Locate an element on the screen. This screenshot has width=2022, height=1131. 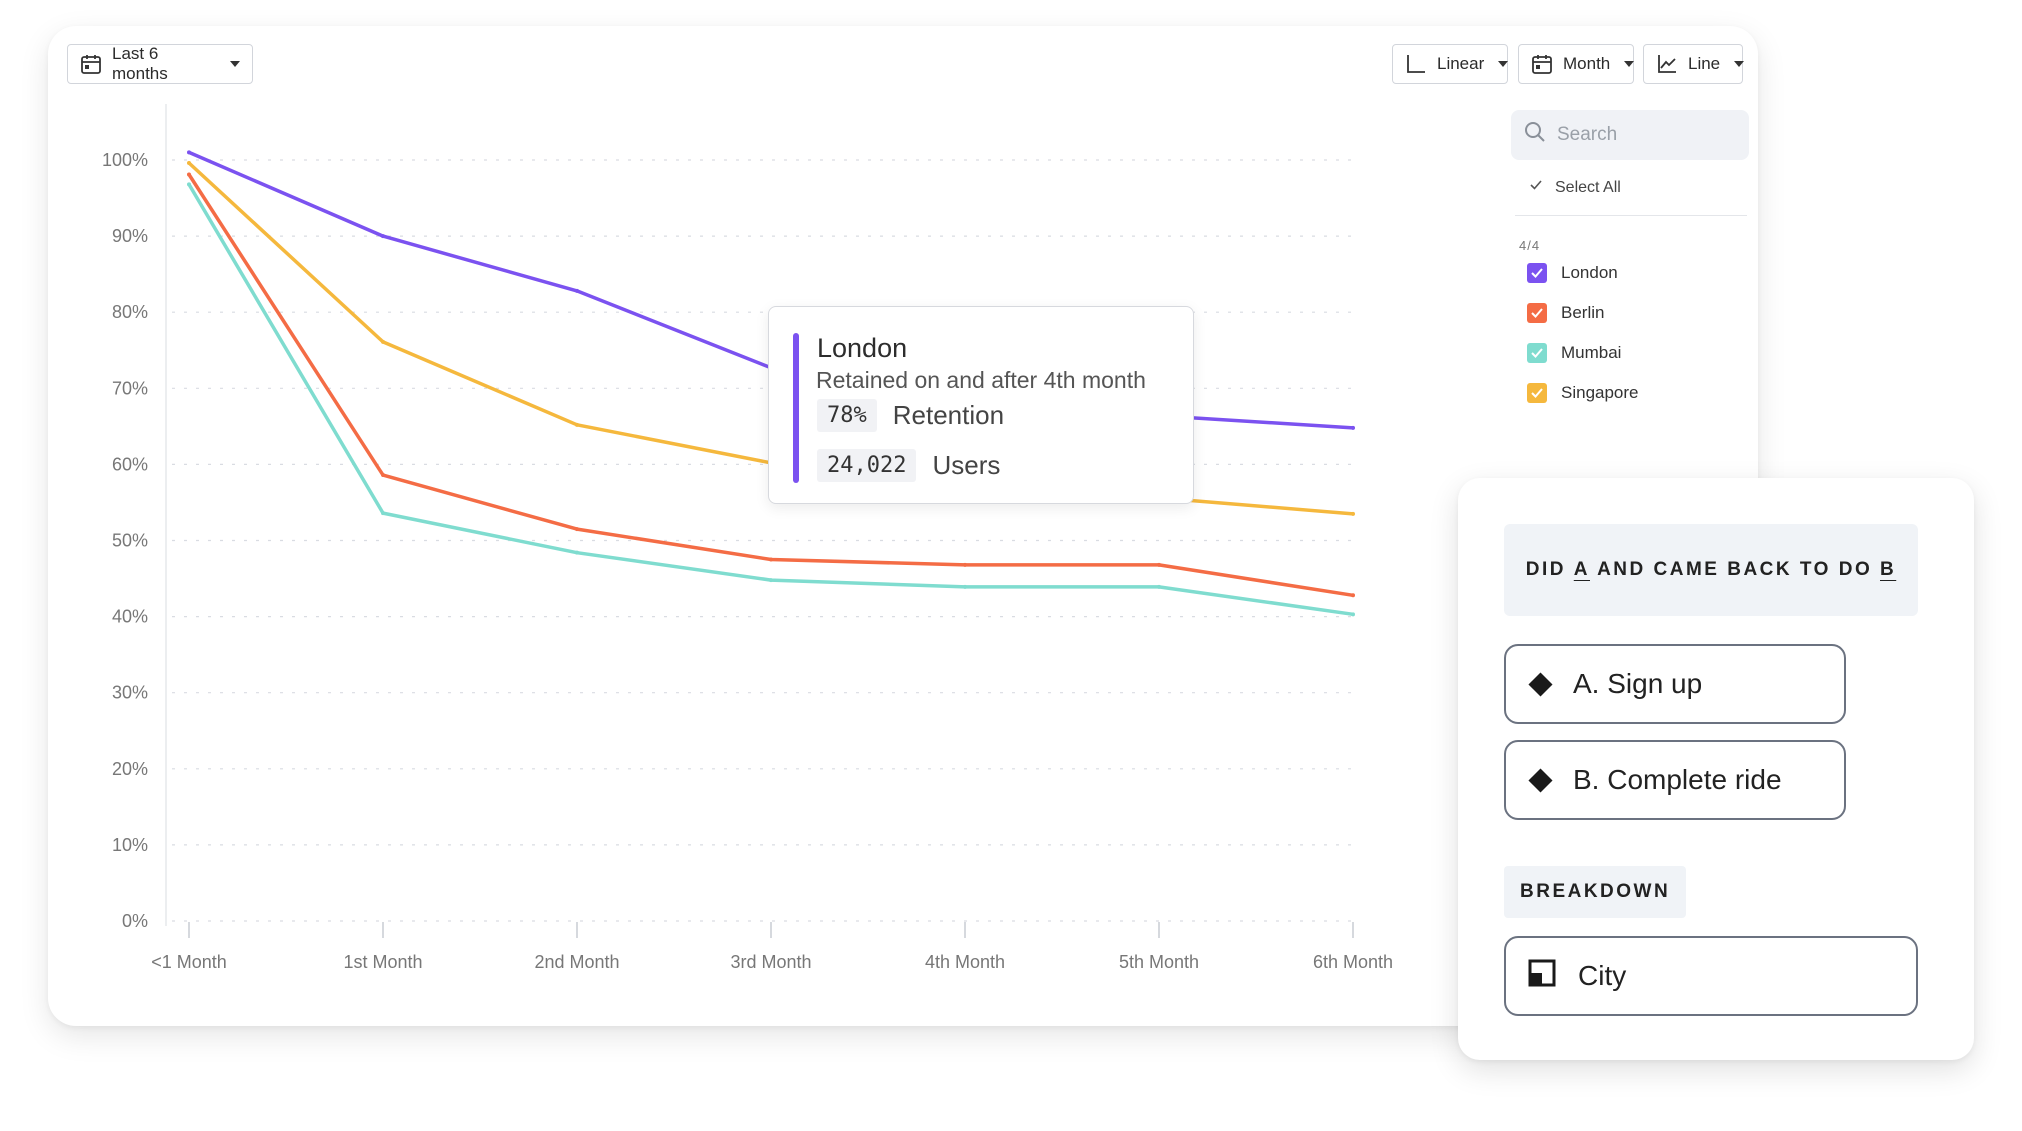
tooltip-subtitle: Retained on and after 4th month is located at coordinates (981, 380).